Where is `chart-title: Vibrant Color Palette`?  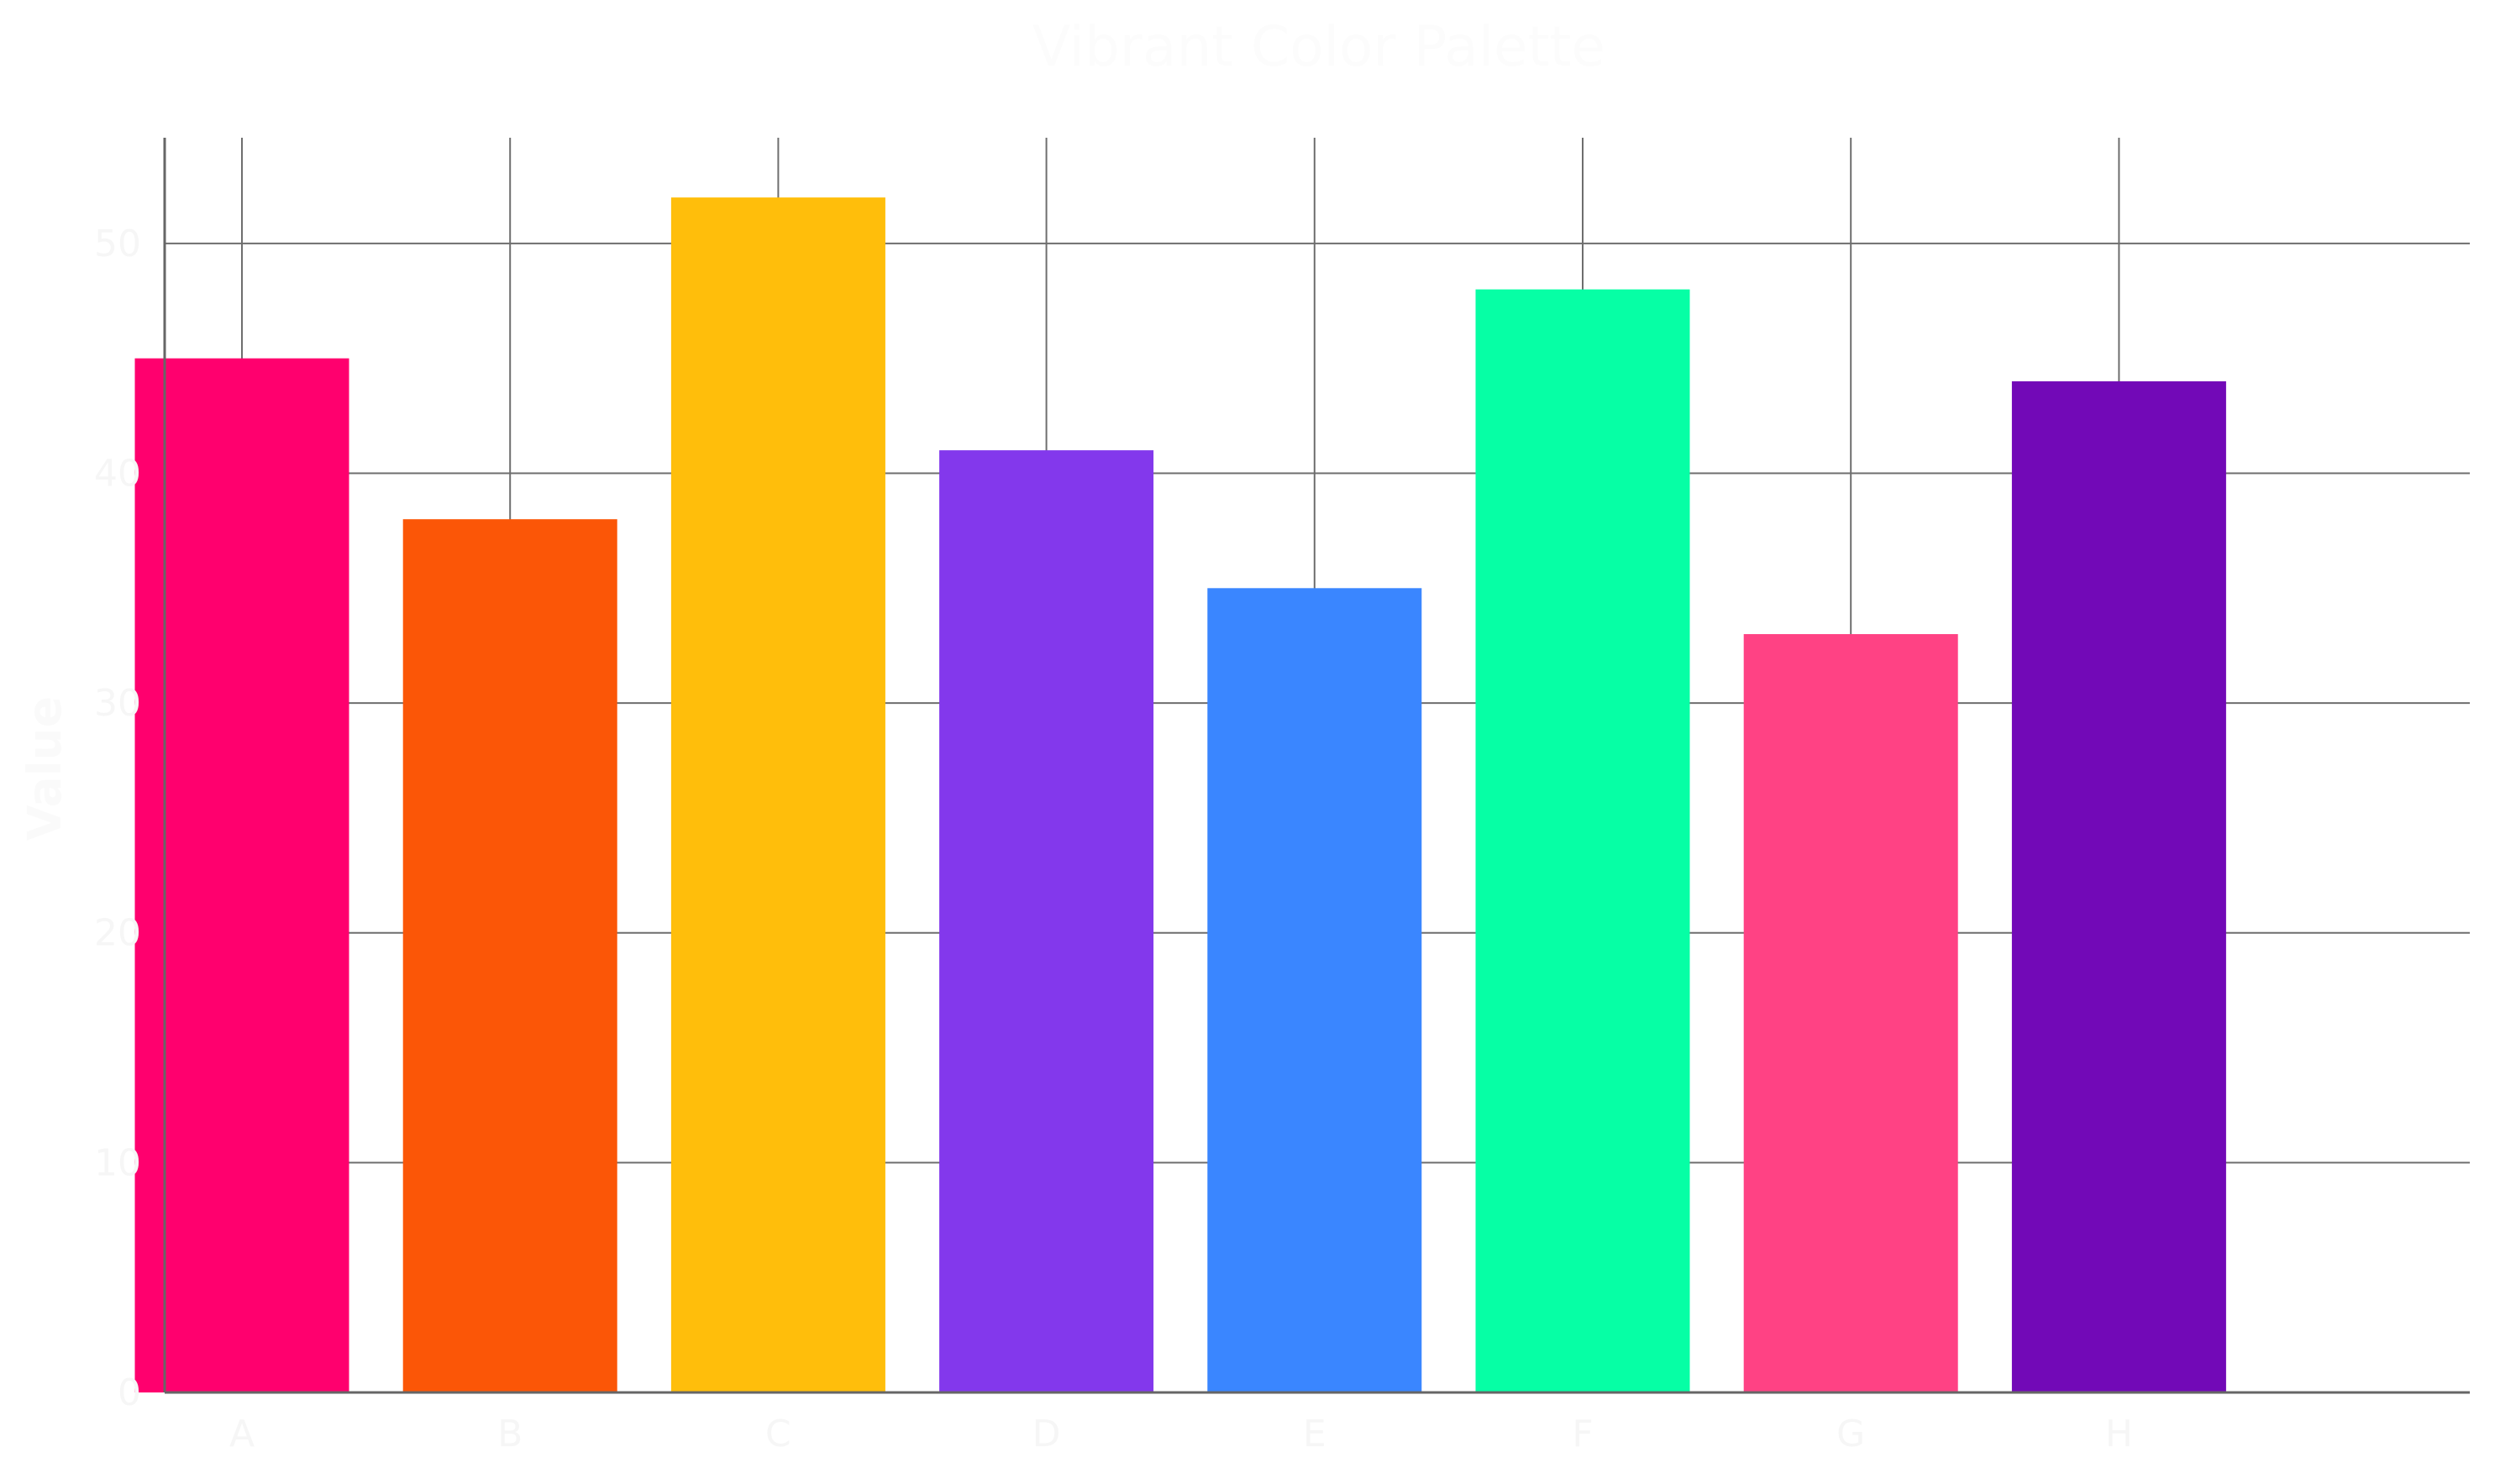
chart-title: Vibrant Color Palette is located at coordinates (1318, 47).